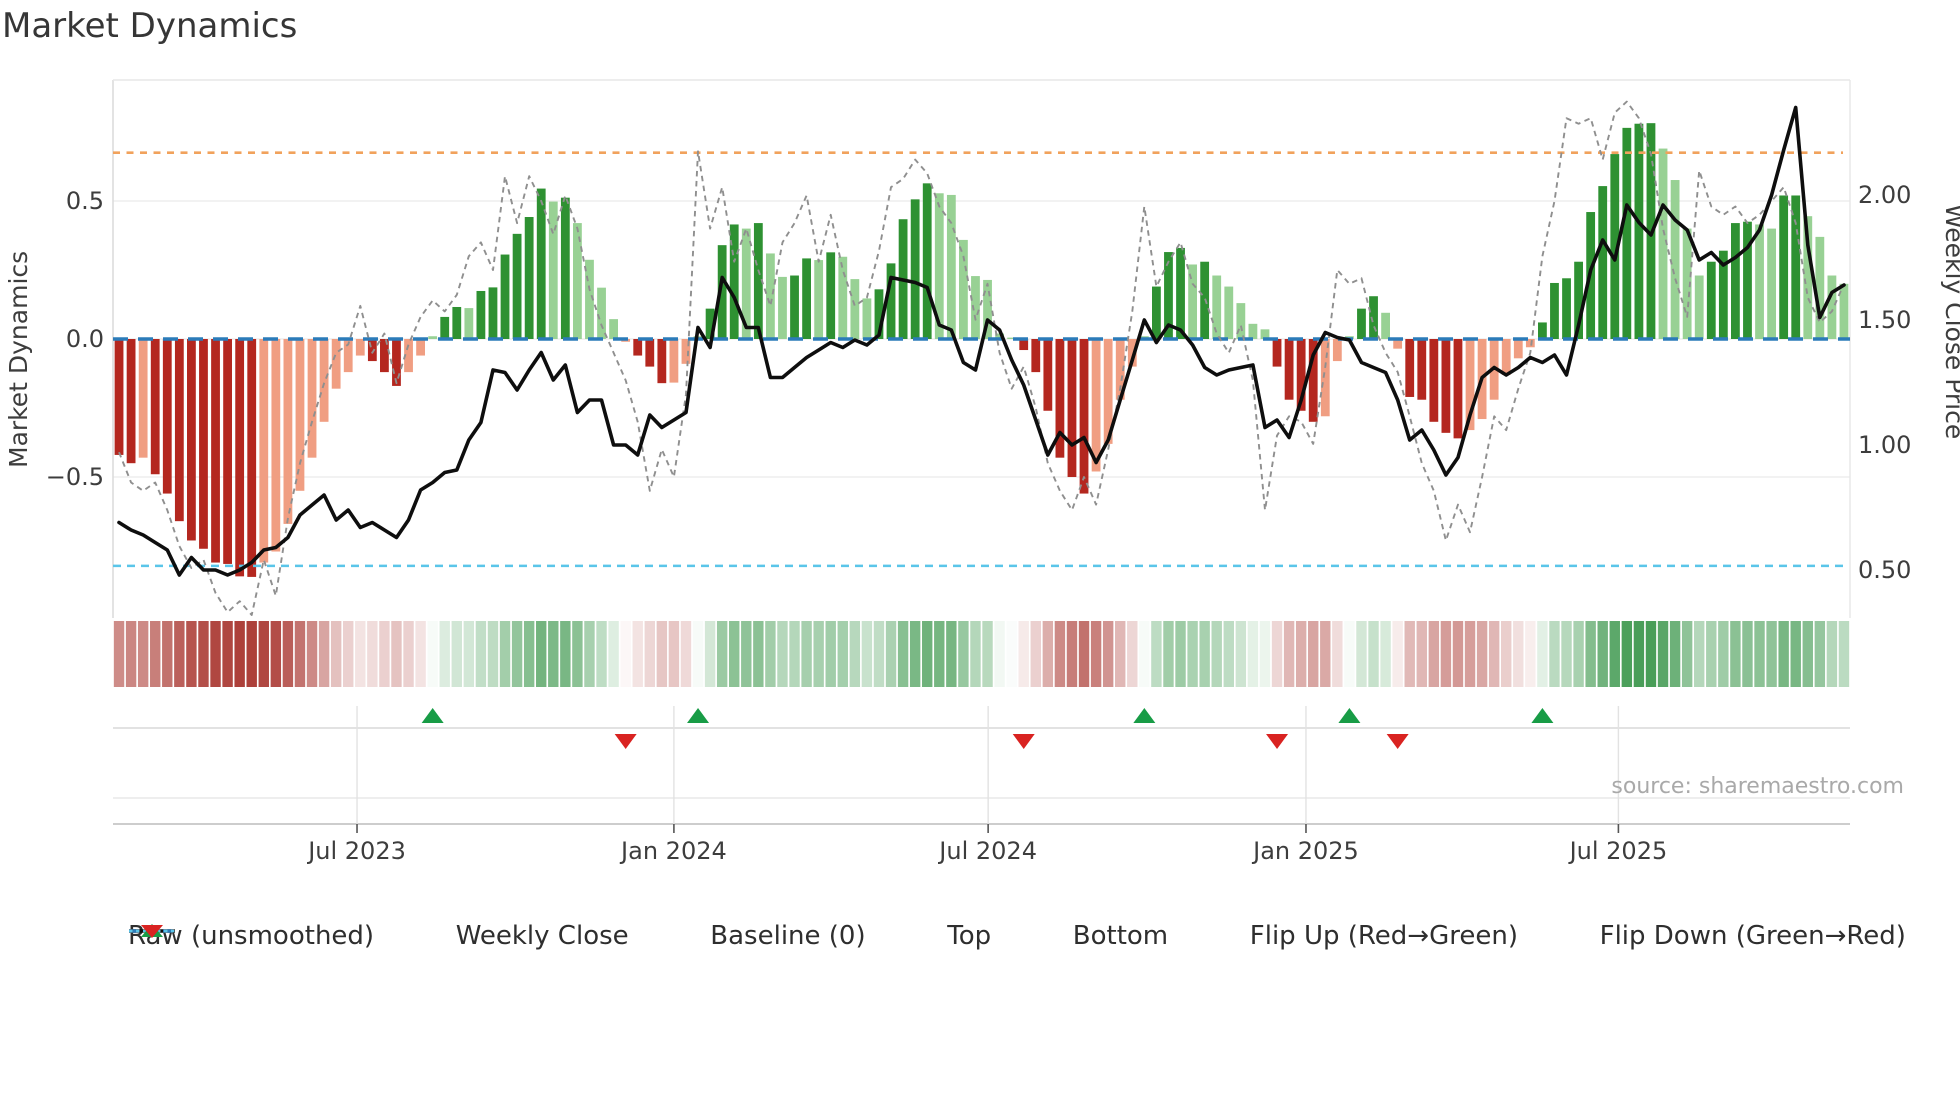 The width and height of the screenshot is (1960, 1102). I want to click on legend-label: Bottom, so click(1120, 936).